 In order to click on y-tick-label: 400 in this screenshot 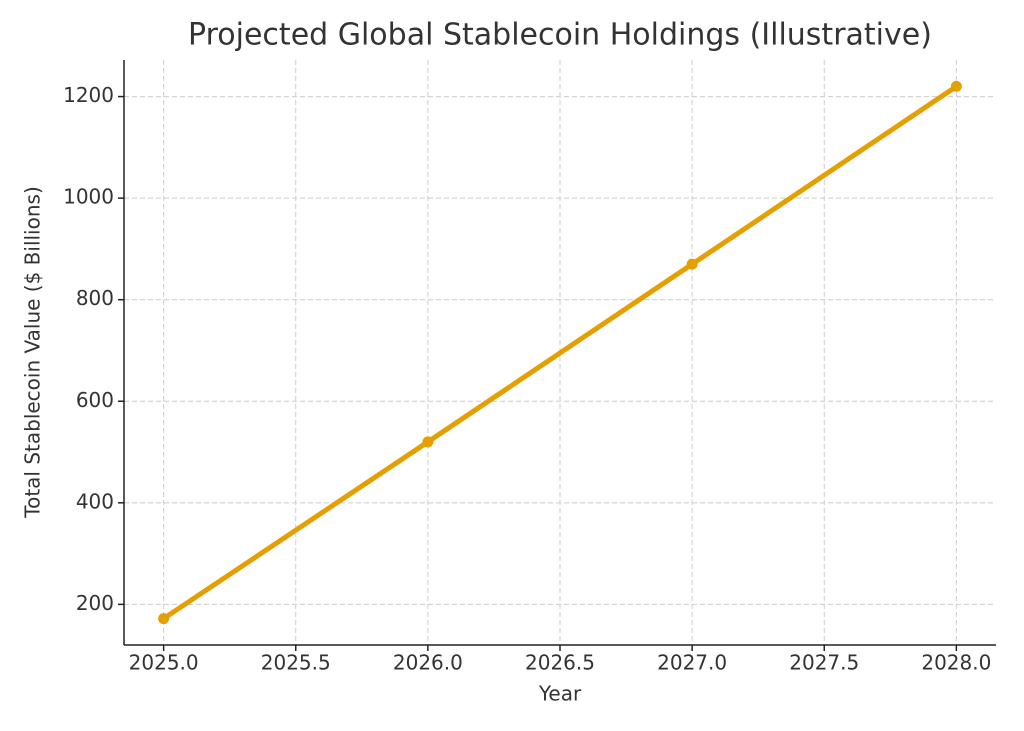, I will do `click(95, 501)`.